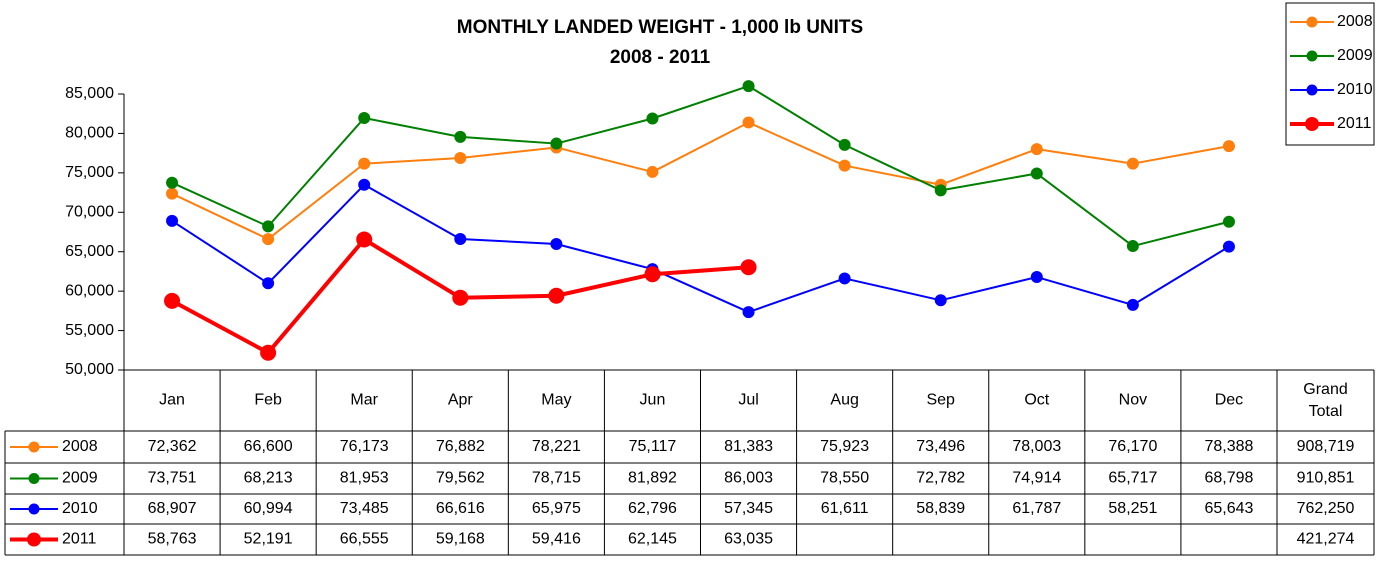 The image size is (1380, 564). What do you see at coordinates (268, 400) in the screenshot?
I see `x-tick-label: Feb` at bounding box center [268, 400].